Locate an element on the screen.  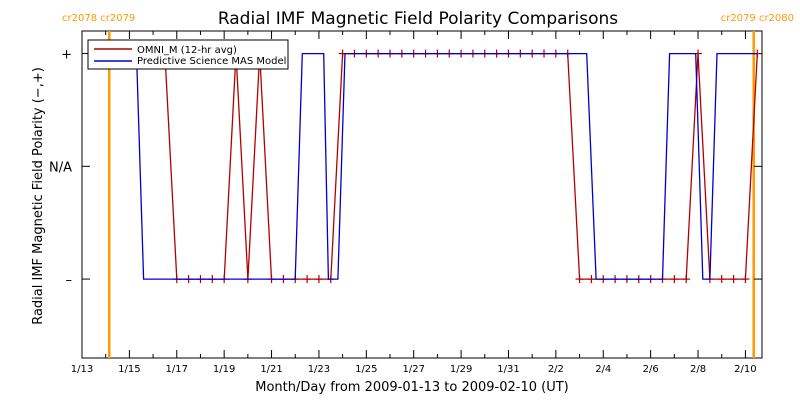
x-tick-label: 1/23 is located at coordinates (319, 369).